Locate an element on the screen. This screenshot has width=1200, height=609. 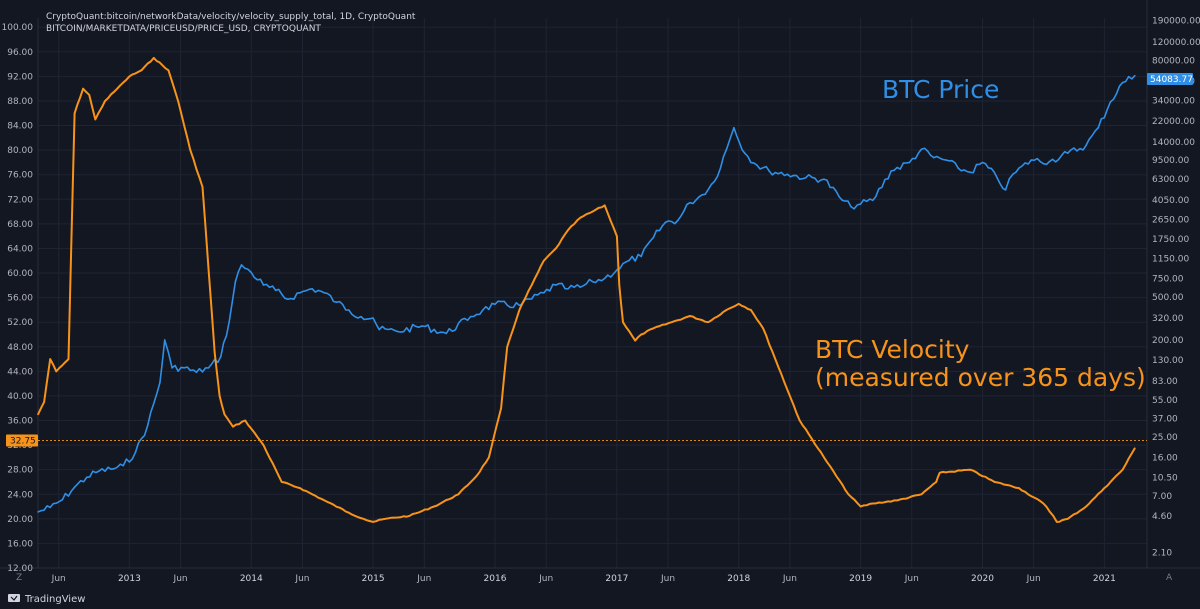
right-tick-label: 190000.00 is located at coordinates (1176, 21).